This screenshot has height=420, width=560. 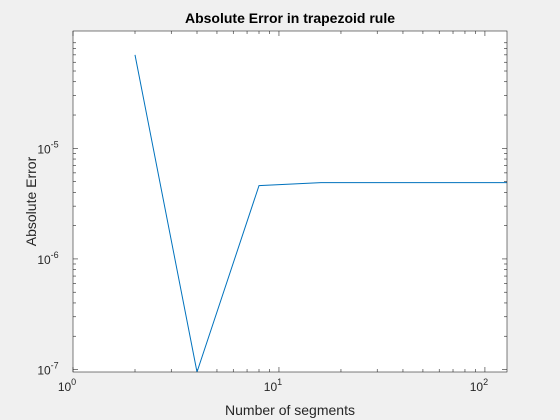 What do you see at coordinates (479, 385) in the screenshot?
I see `x-tick-label: 10²` at bounding box center [479, 385].